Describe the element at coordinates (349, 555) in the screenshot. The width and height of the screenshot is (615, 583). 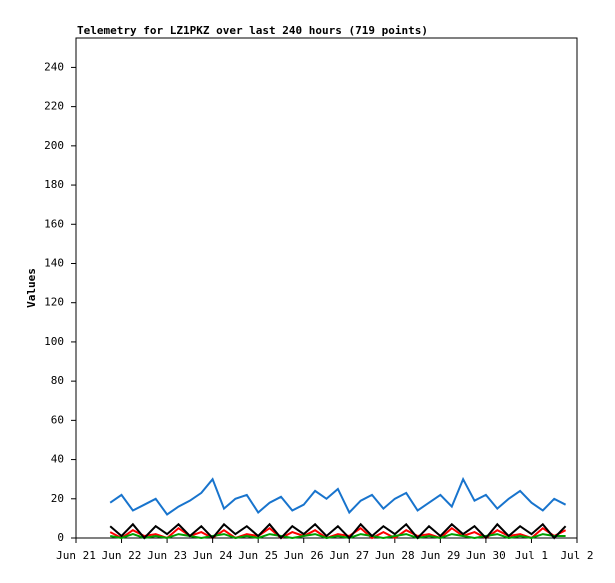
I see `x-tick-label: Jun 27` at that location.